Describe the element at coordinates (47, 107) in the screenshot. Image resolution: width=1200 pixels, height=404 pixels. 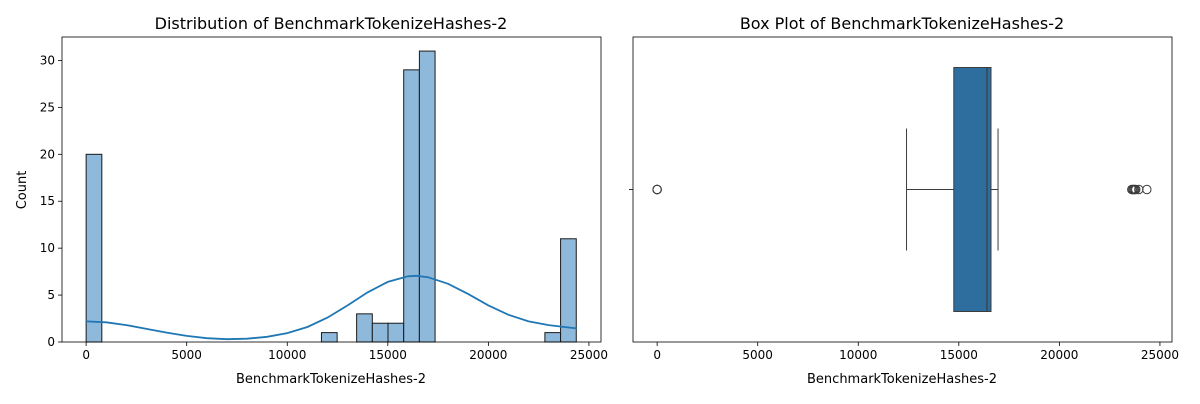
I see `y-tick-label: 25` at that location.